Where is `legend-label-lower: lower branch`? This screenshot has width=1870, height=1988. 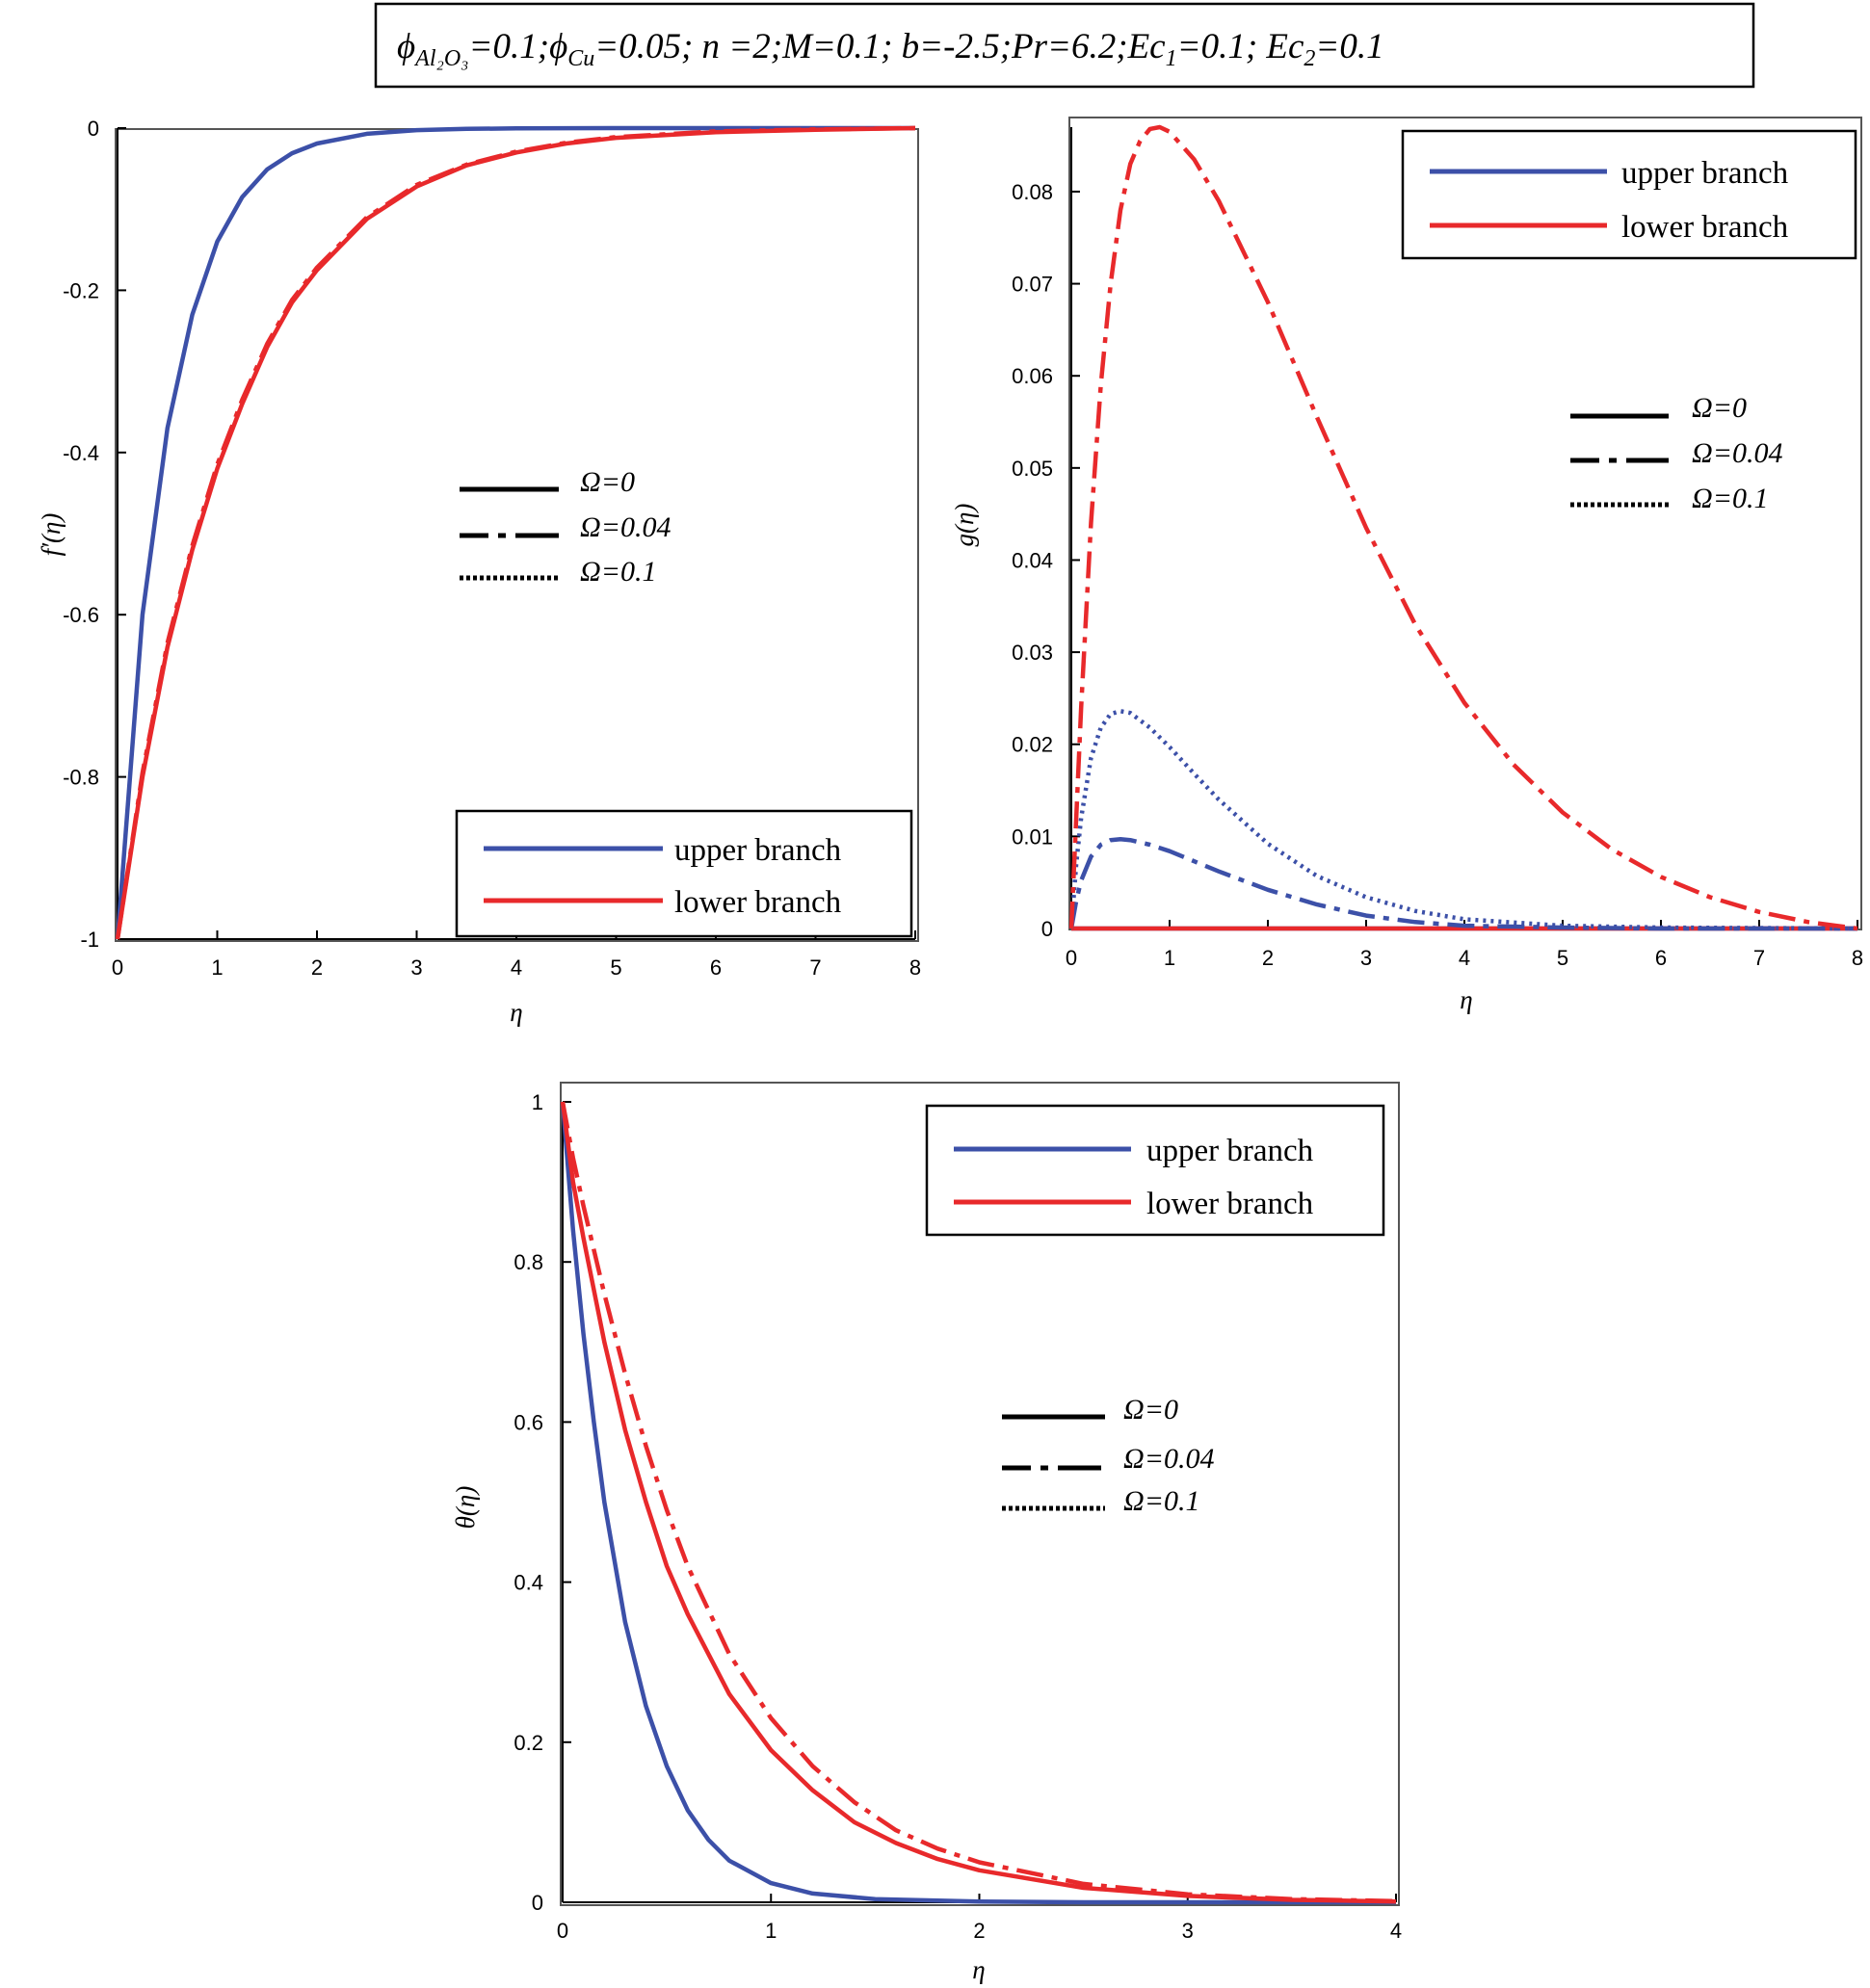 legend-label-lower: lower branch is located at coordinates (758, 902).